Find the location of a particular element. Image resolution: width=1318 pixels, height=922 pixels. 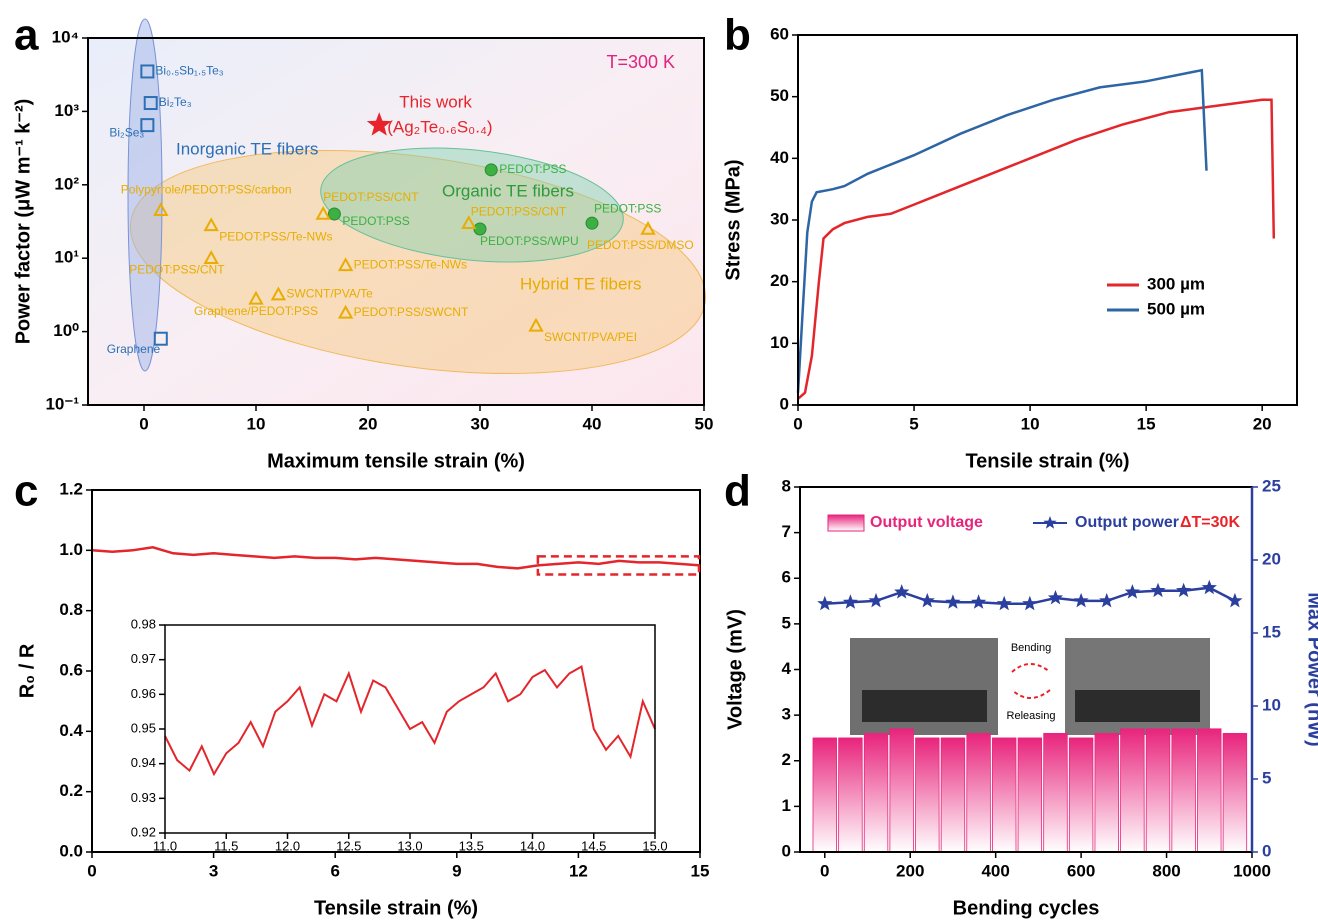

y-tick-label: 0.4 is located at coordinates (71, 730).